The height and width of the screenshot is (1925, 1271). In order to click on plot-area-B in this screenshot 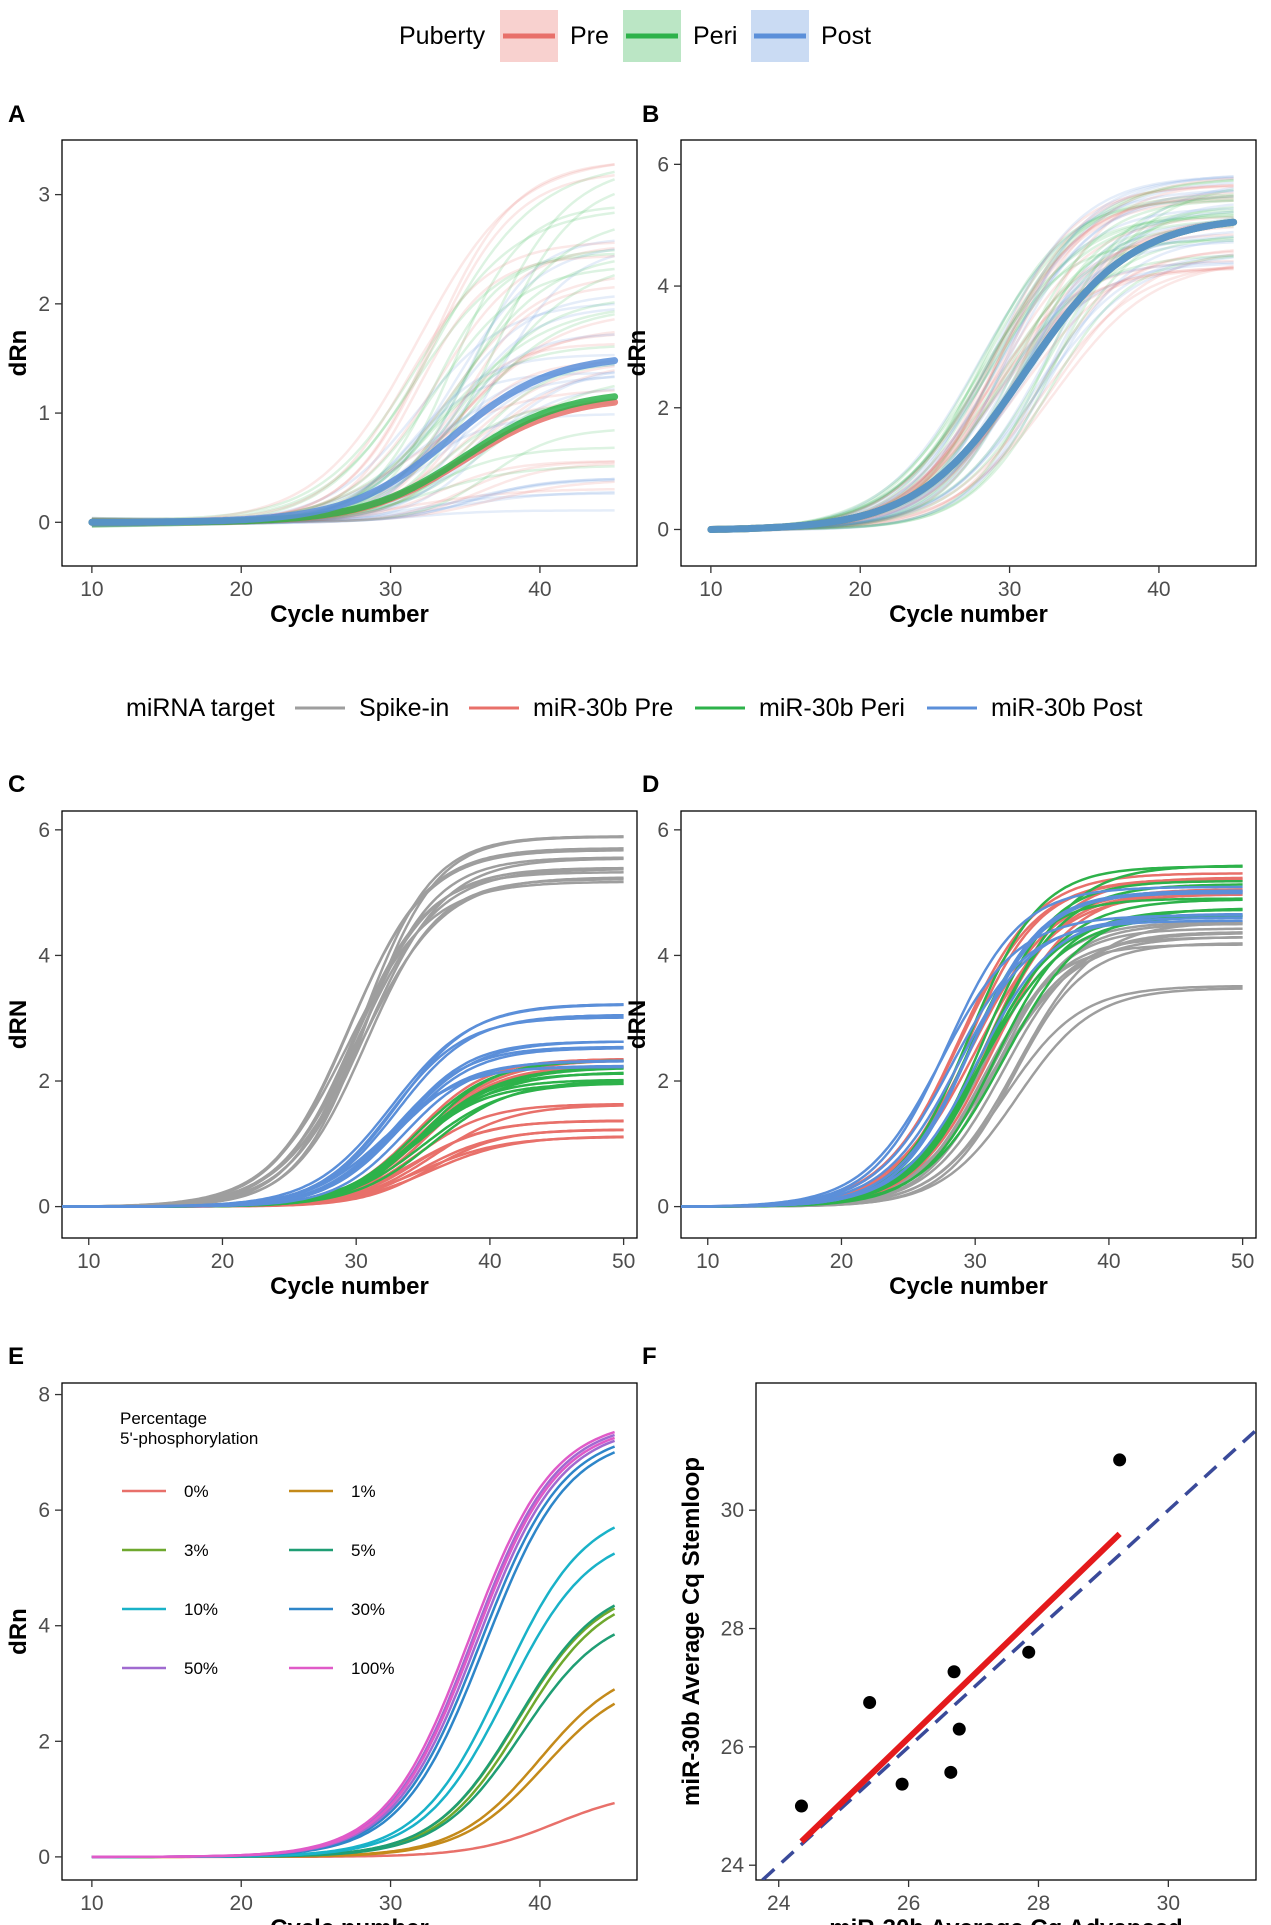, I will do `click(972, 353)`.